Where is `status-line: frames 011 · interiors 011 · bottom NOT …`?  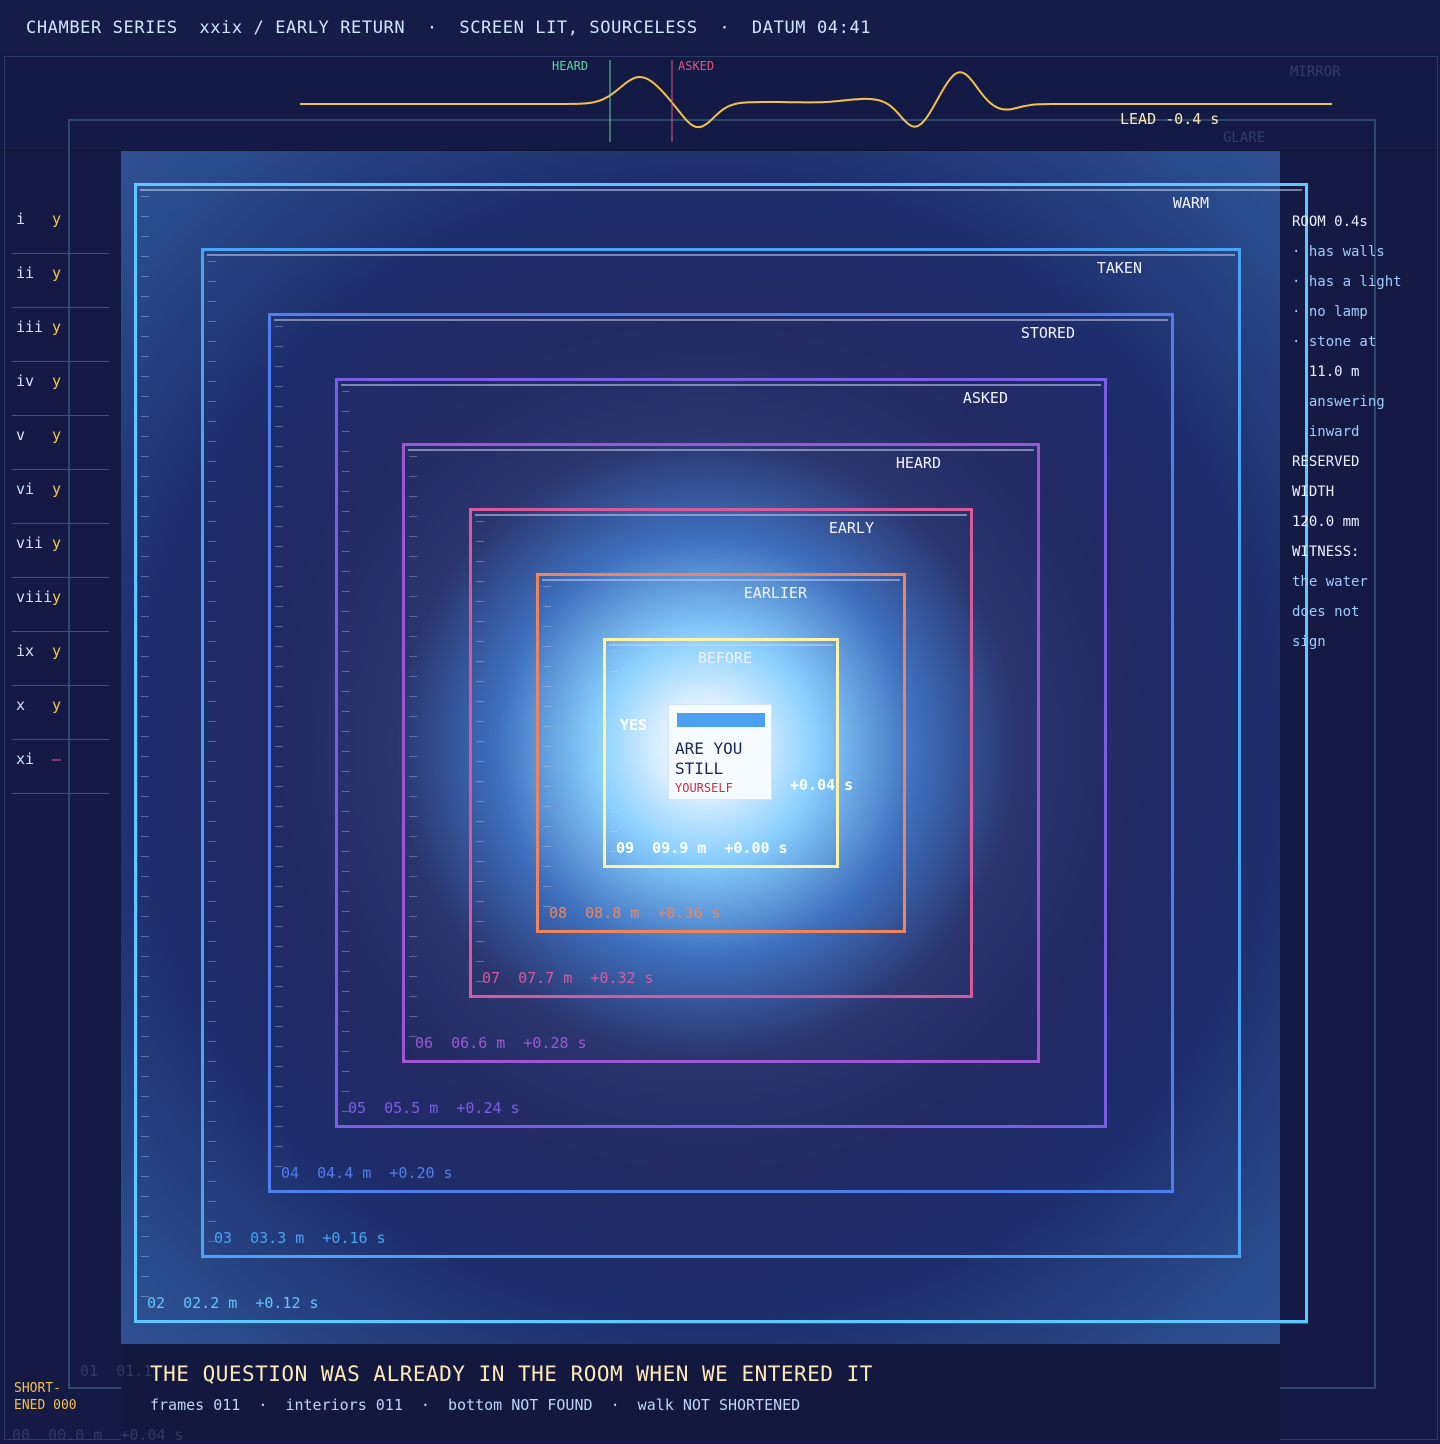
status-line: frames 011 · interiors 011 · bottom NOT … is located at coordinates (475, 1405).